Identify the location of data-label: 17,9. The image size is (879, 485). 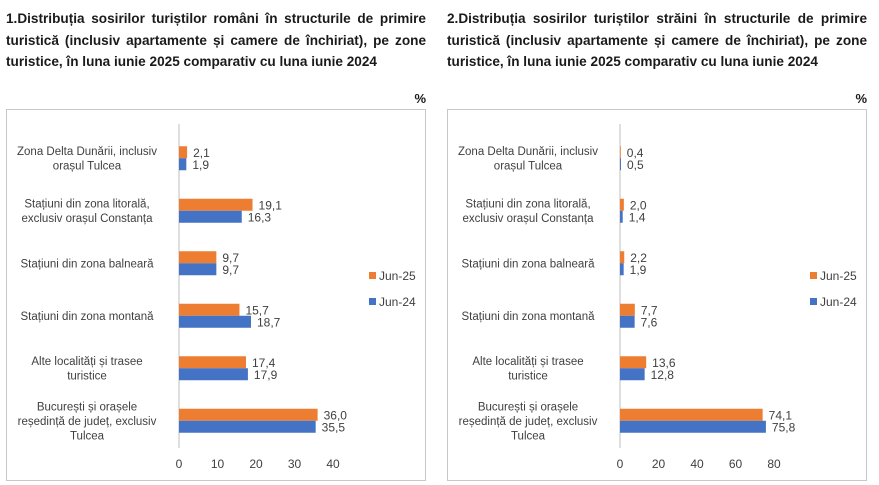
(266, 375).